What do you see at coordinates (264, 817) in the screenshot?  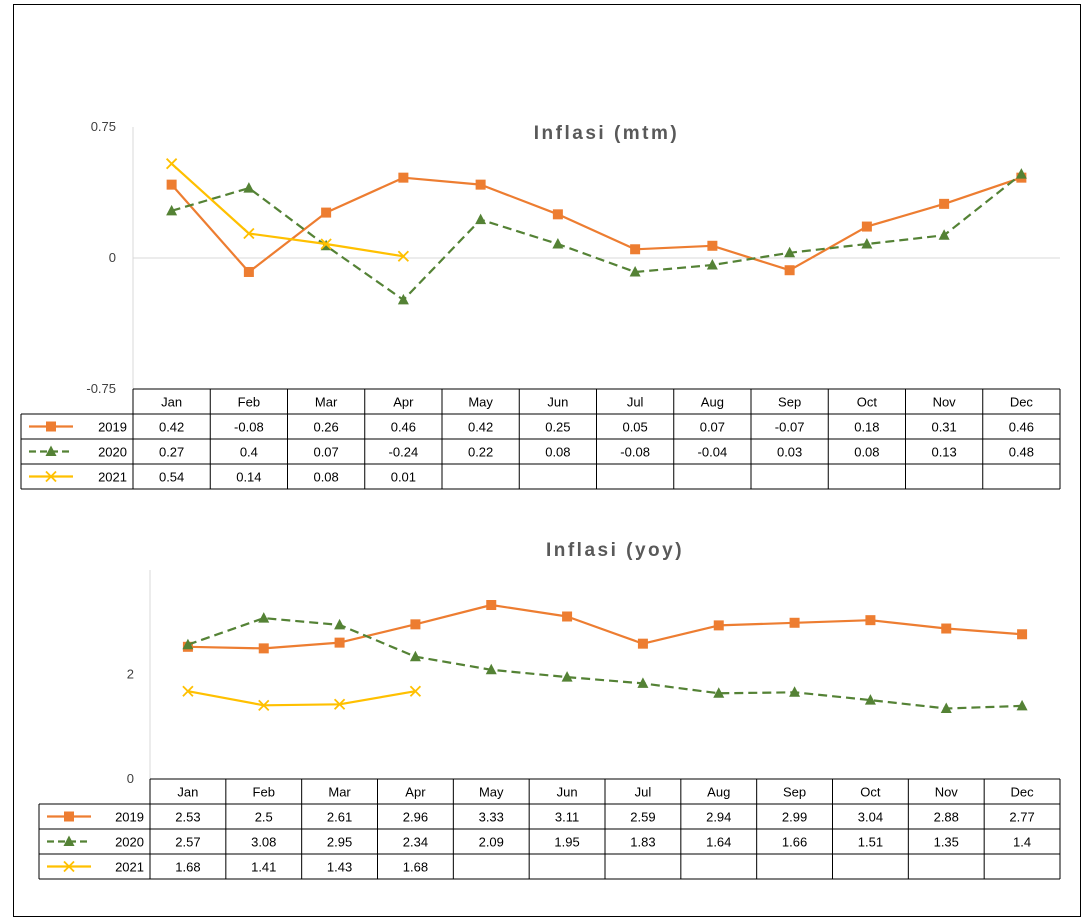 I see `table-cell-value: 2.5` at bounding box center [264, 817].